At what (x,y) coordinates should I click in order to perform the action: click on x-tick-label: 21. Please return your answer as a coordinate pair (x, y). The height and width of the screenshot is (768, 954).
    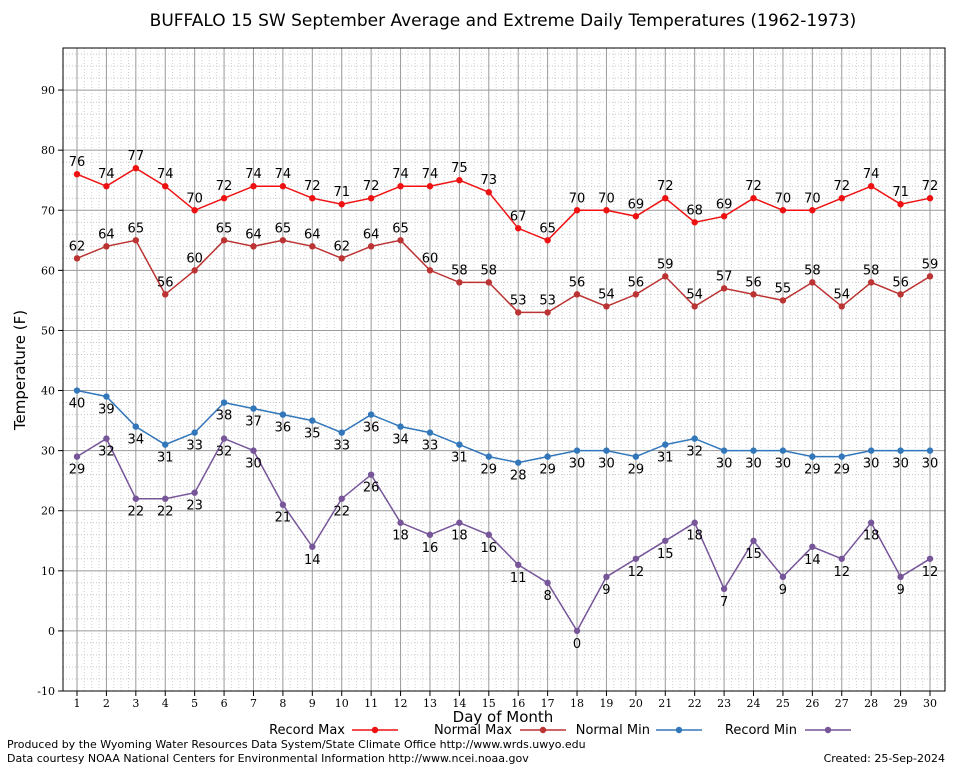
    Looking at the image, I should click on (665, 703).